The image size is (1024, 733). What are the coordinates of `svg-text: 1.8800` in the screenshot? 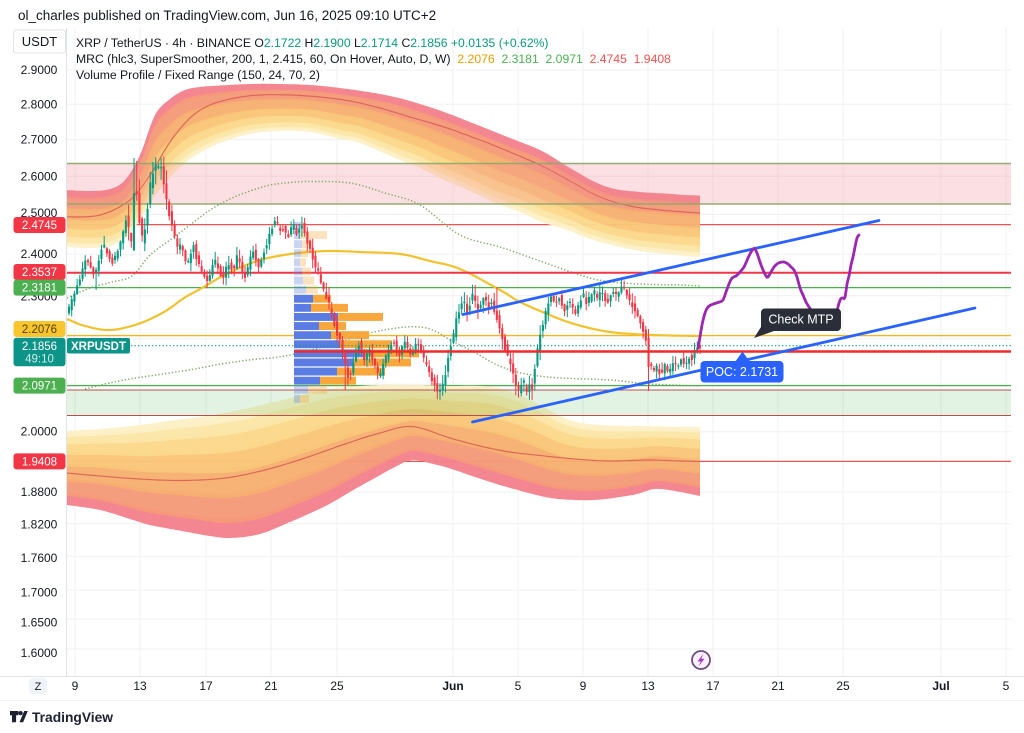 It's located at (39, 492).